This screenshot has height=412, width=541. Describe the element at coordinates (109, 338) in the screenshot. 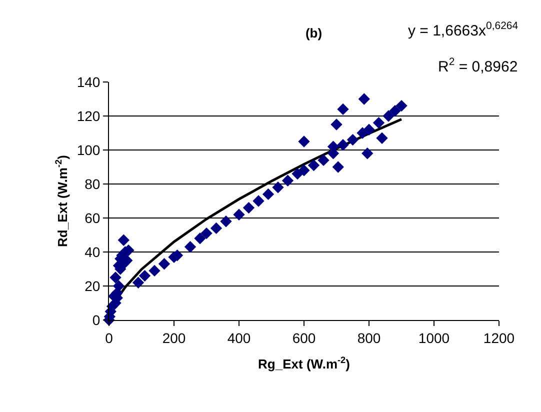

I see `x-tick-label: 0` at that location.